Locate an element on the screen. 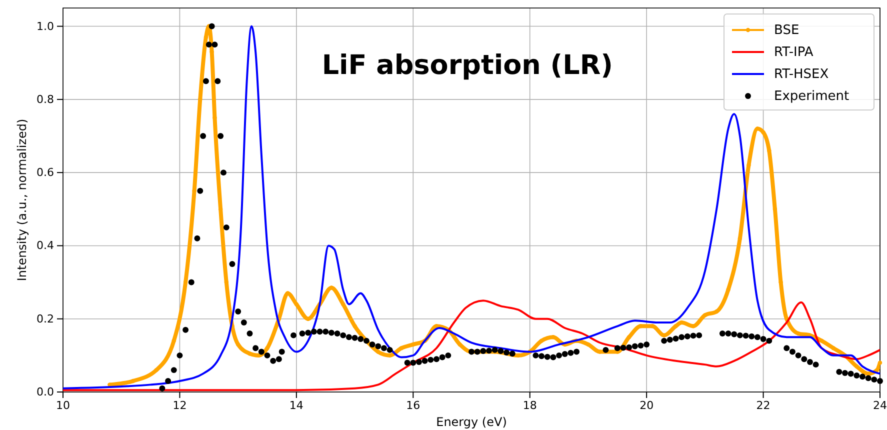 The image size is (887, 430). x-tick-label: 12 is located at coordinates (179, 405).